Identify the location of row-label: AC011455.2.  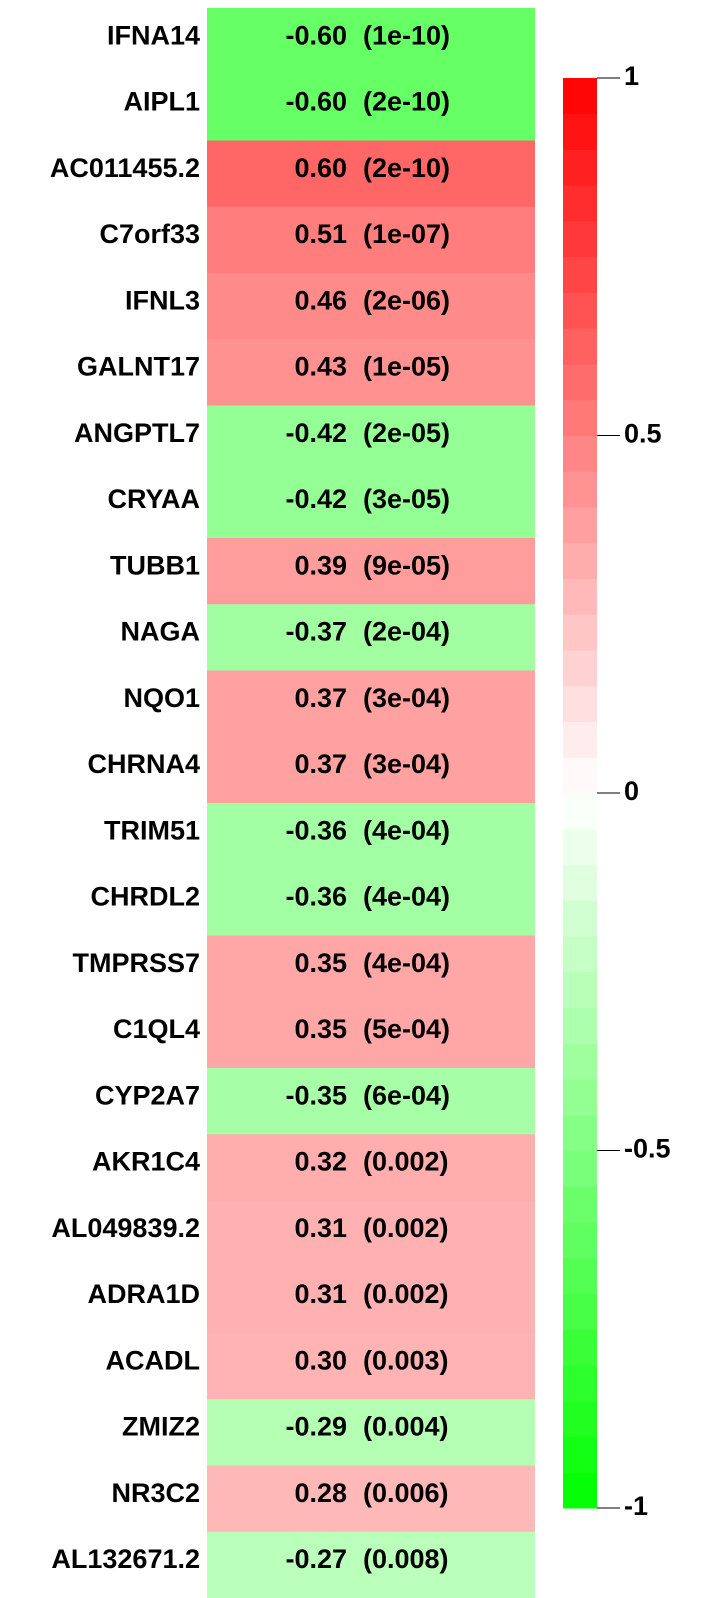
(125, 168).